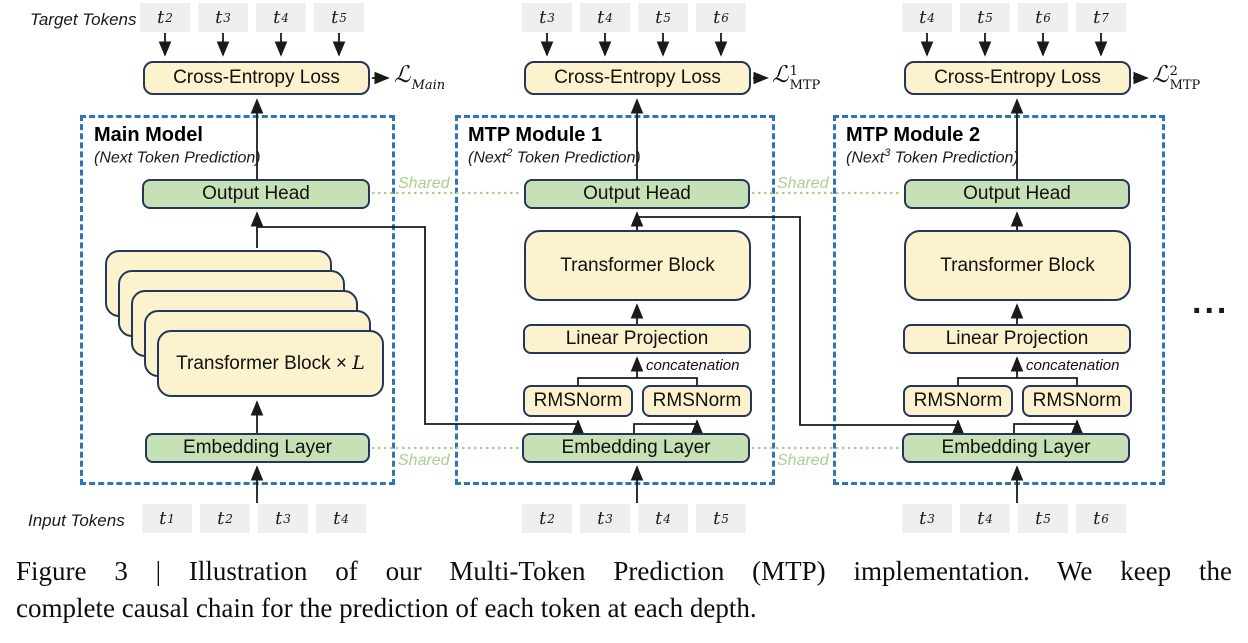 The height and width of the screenshot is (643, 1248). I want to click on mtp-module-1-frame, so click(615, 300).